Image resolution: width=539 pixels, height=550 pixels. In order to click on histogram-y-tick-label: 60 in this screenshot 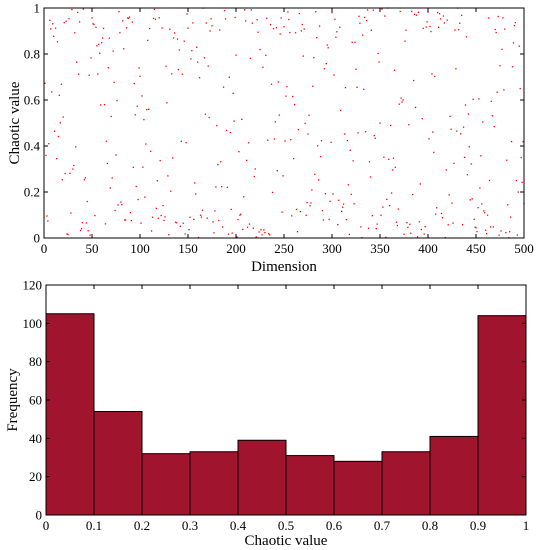, I will do `click(35, 400)`.